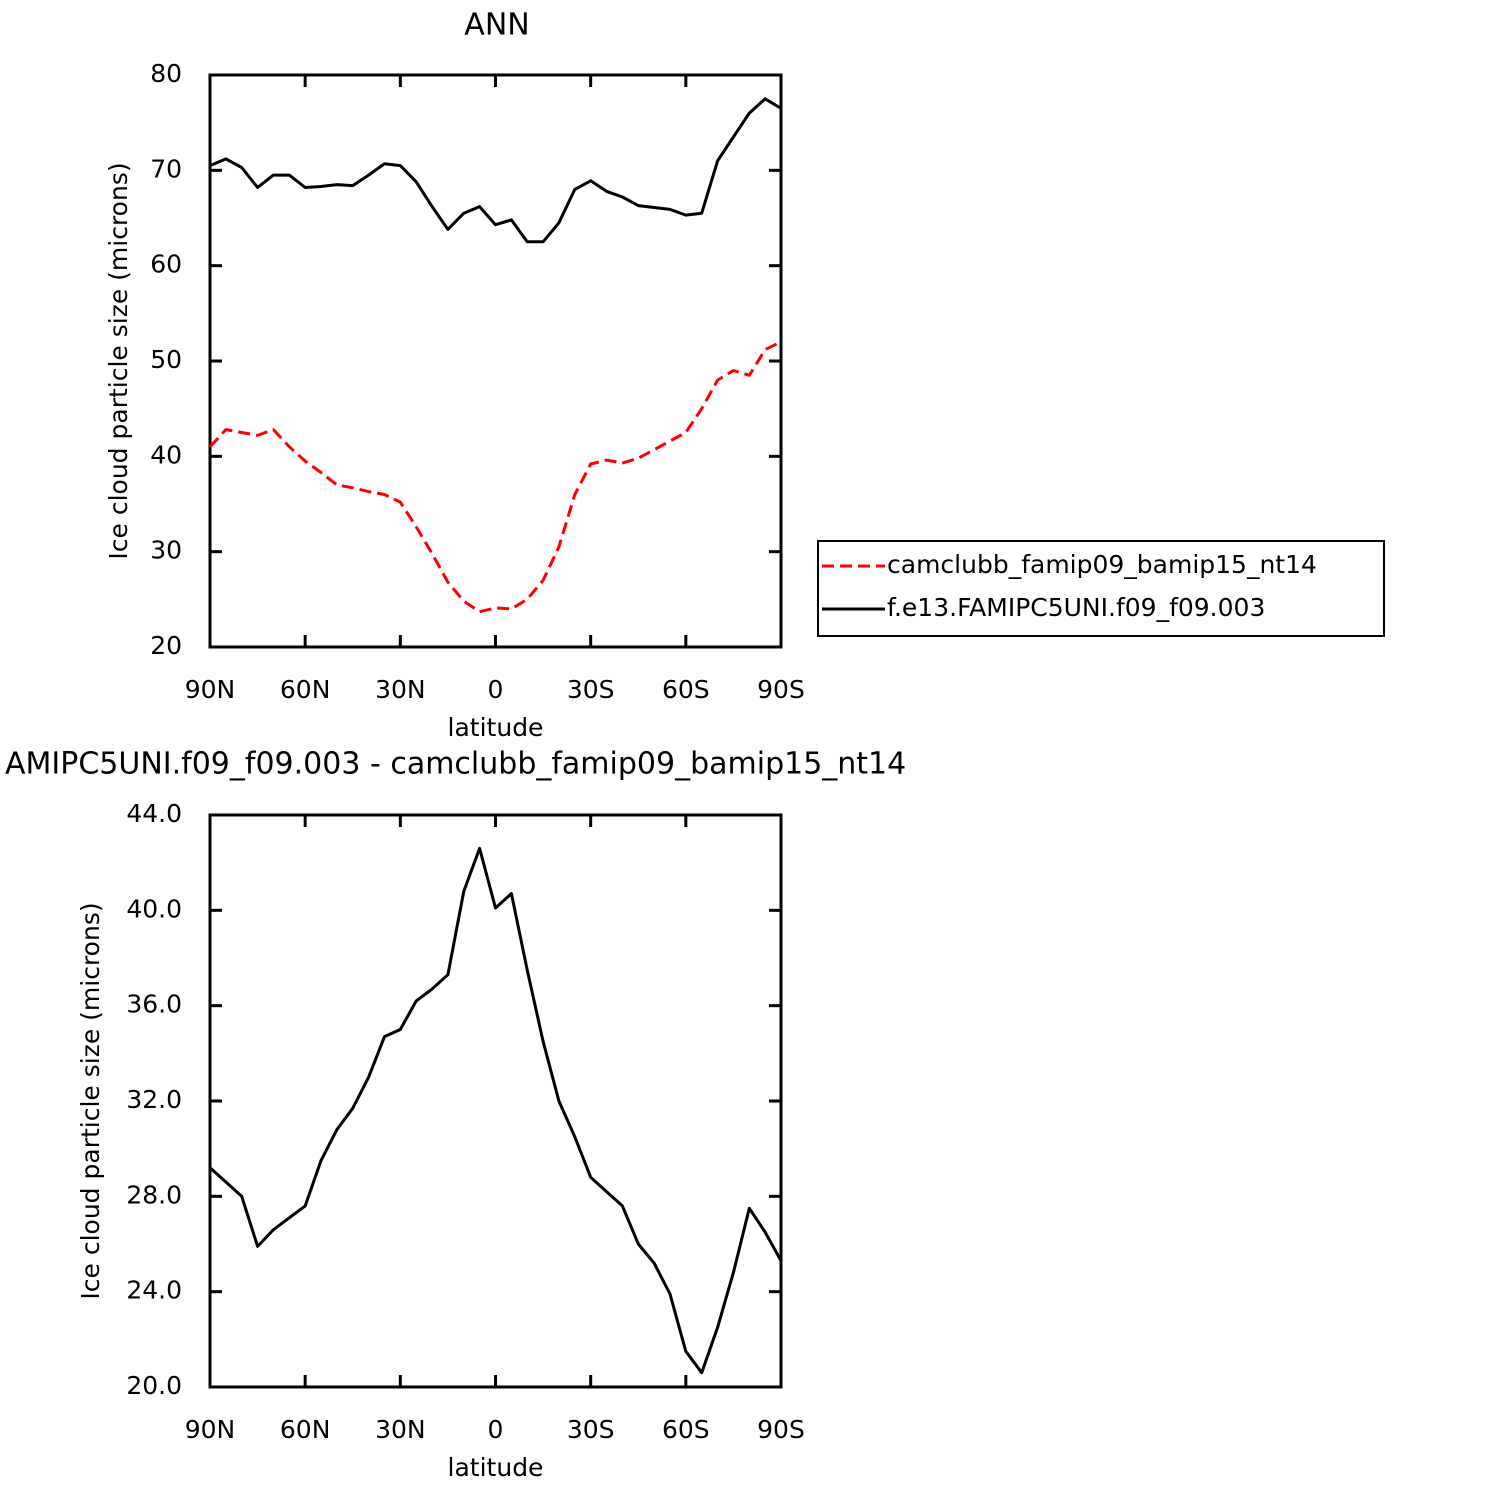  I want to click on y-tick-label: 36.0, so click(154, 1004).